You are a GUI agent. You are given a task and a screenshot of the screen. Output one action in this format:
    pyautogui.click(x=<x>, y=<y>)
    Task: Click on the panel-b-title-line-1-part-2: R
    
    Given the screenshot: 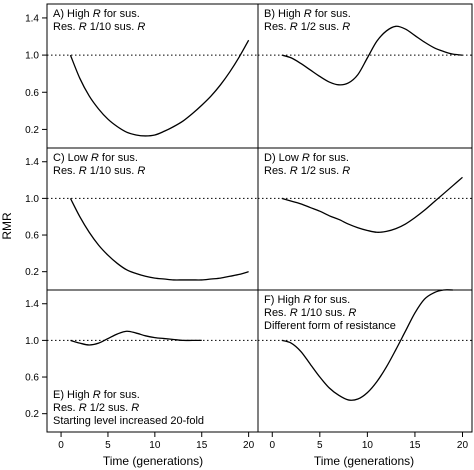 What is the action you would take?
    pyautogui.click(x=308, y=14)
    